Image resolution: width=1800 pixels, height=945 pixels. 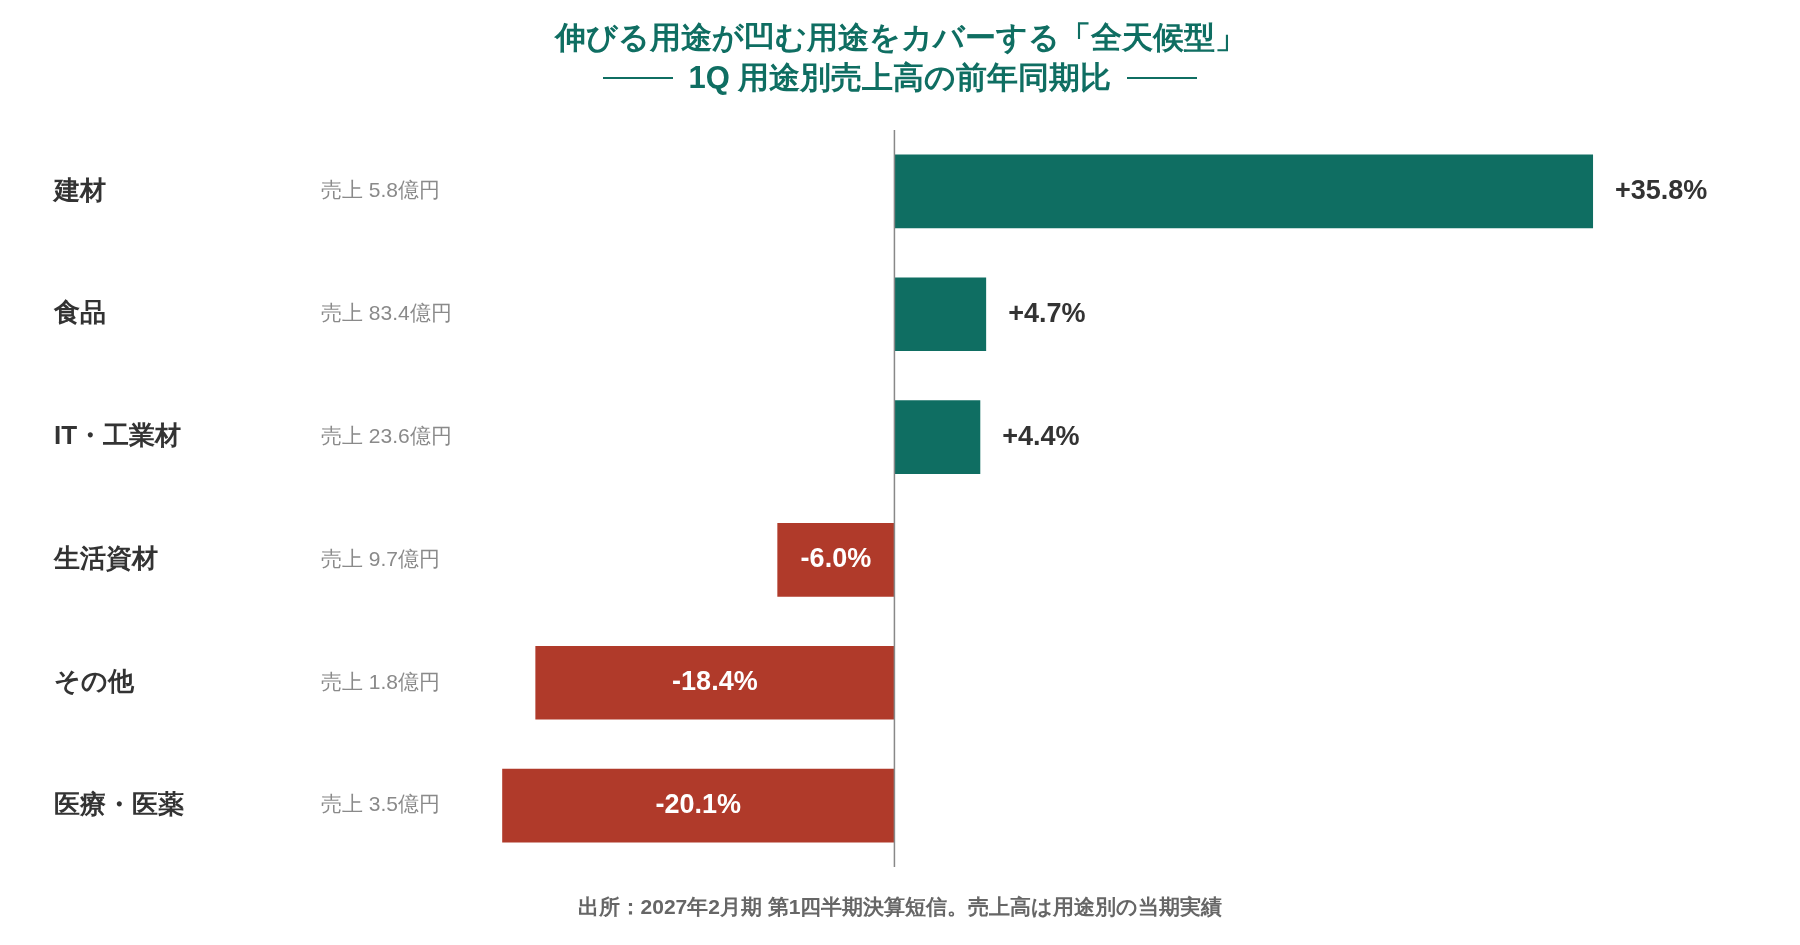 I want to click on y-tick-label: 建材, so click(x=79, y=189).